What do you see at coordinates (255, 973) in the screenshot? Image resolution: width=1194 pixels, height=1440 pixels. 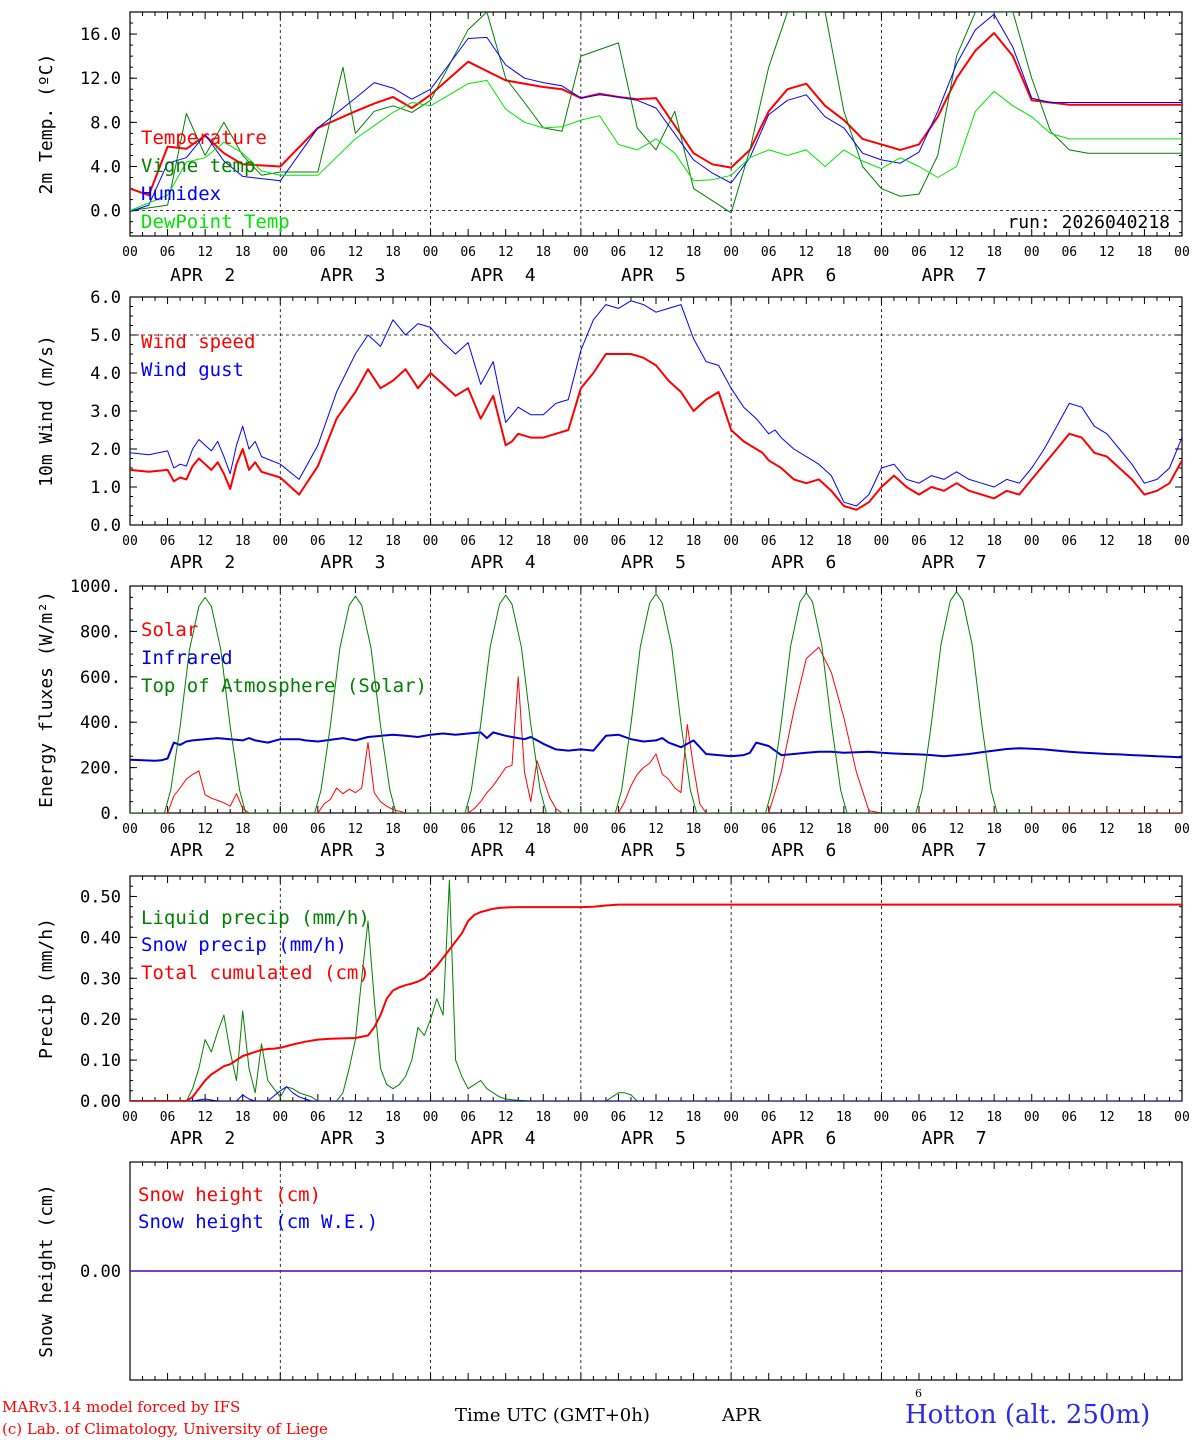 I see `legend-entry: Total cumulated (cm)` at bounding box center [255, 973].